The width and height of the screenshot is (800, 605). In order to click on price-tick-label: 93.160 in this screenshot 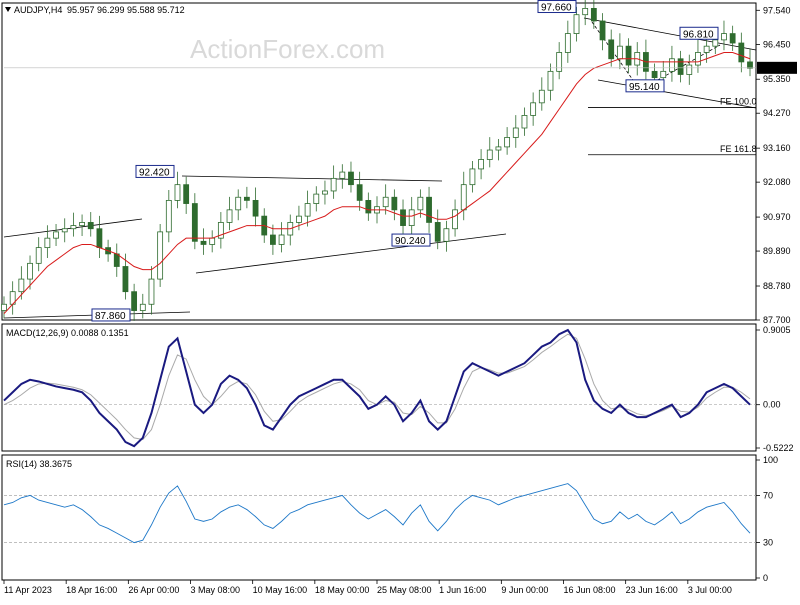, I will do `click(777, 148)`.